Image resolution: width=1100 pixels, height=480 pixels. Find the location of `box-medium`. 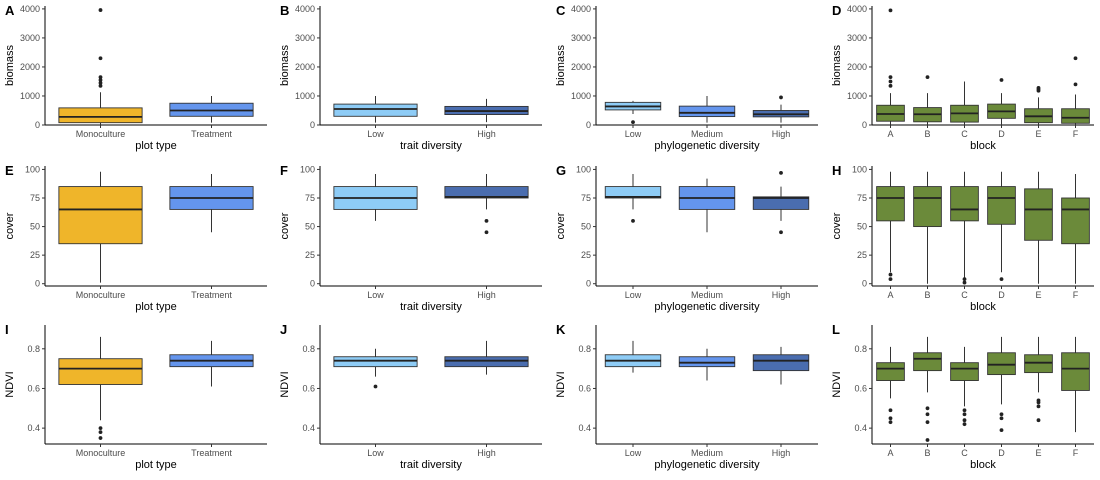

box-medium is located at coordinates (707, 109).